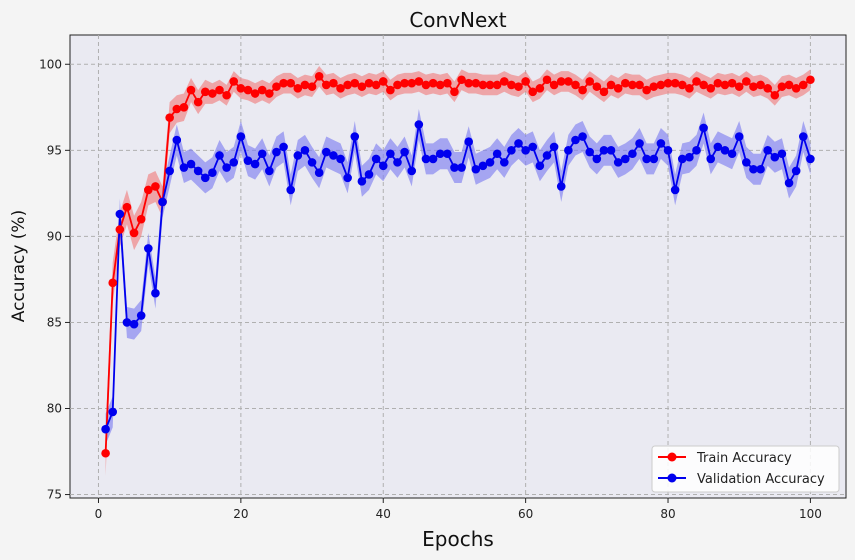 Image resolution: width=855 pixels, height=560 pixels. Describe the element at coordinates (458, 509) in the screenshot. I see `x-axis-ticks: 0 20 40 60 80 100` at that location.